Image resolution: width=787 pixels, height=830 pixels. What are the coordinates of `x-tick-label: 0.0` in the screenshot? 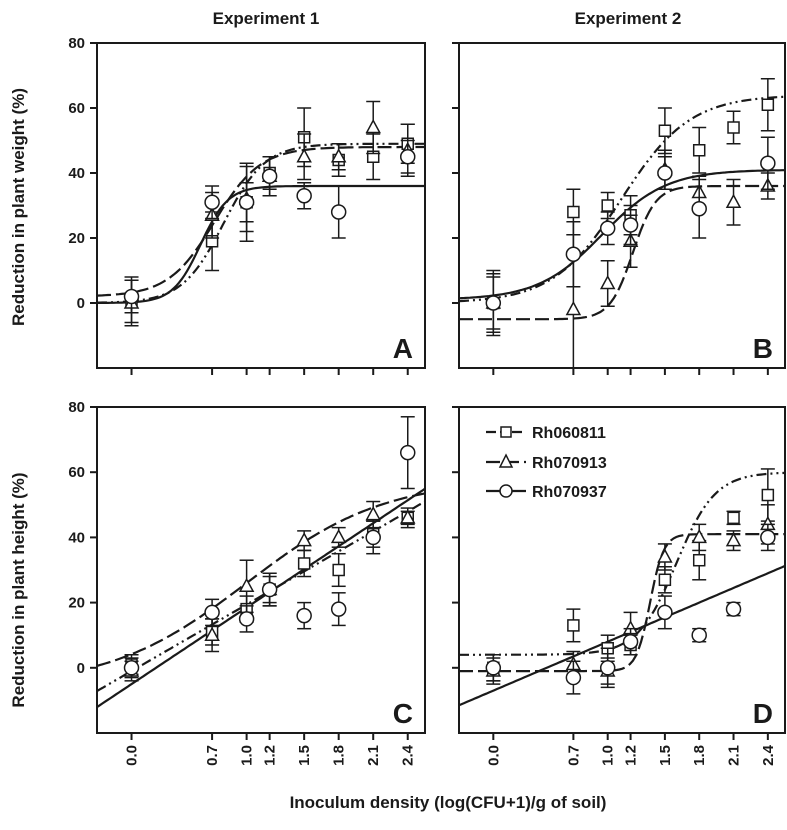 It's located at (132, 755).